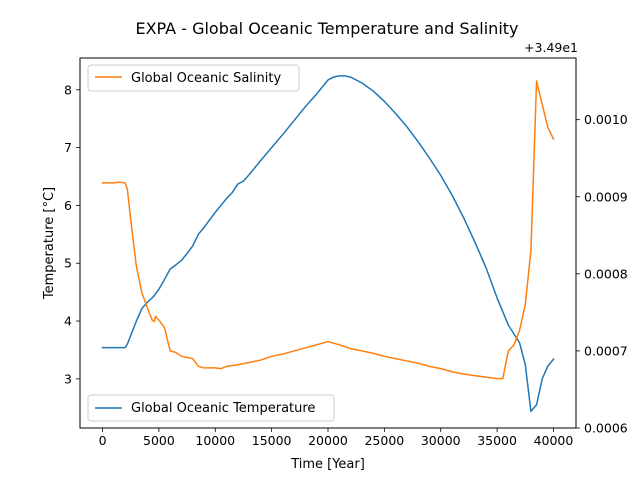 The image size is (640, 480). I want to click on x-axis: 0 5000 10000 15000 20000 25000 30000 35000 40000, so click(336, 438).